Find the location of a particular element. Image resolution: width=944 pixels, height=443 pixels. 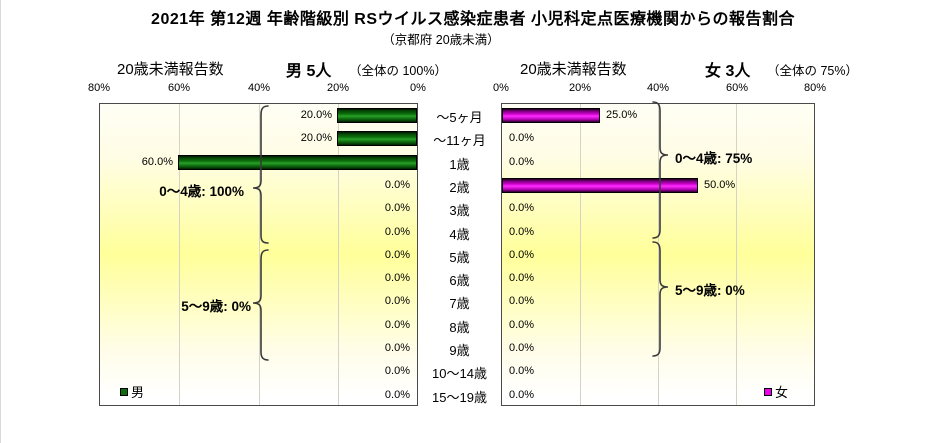

age-label-1: ～5ヶ月 is located at coordinates (459, 117).